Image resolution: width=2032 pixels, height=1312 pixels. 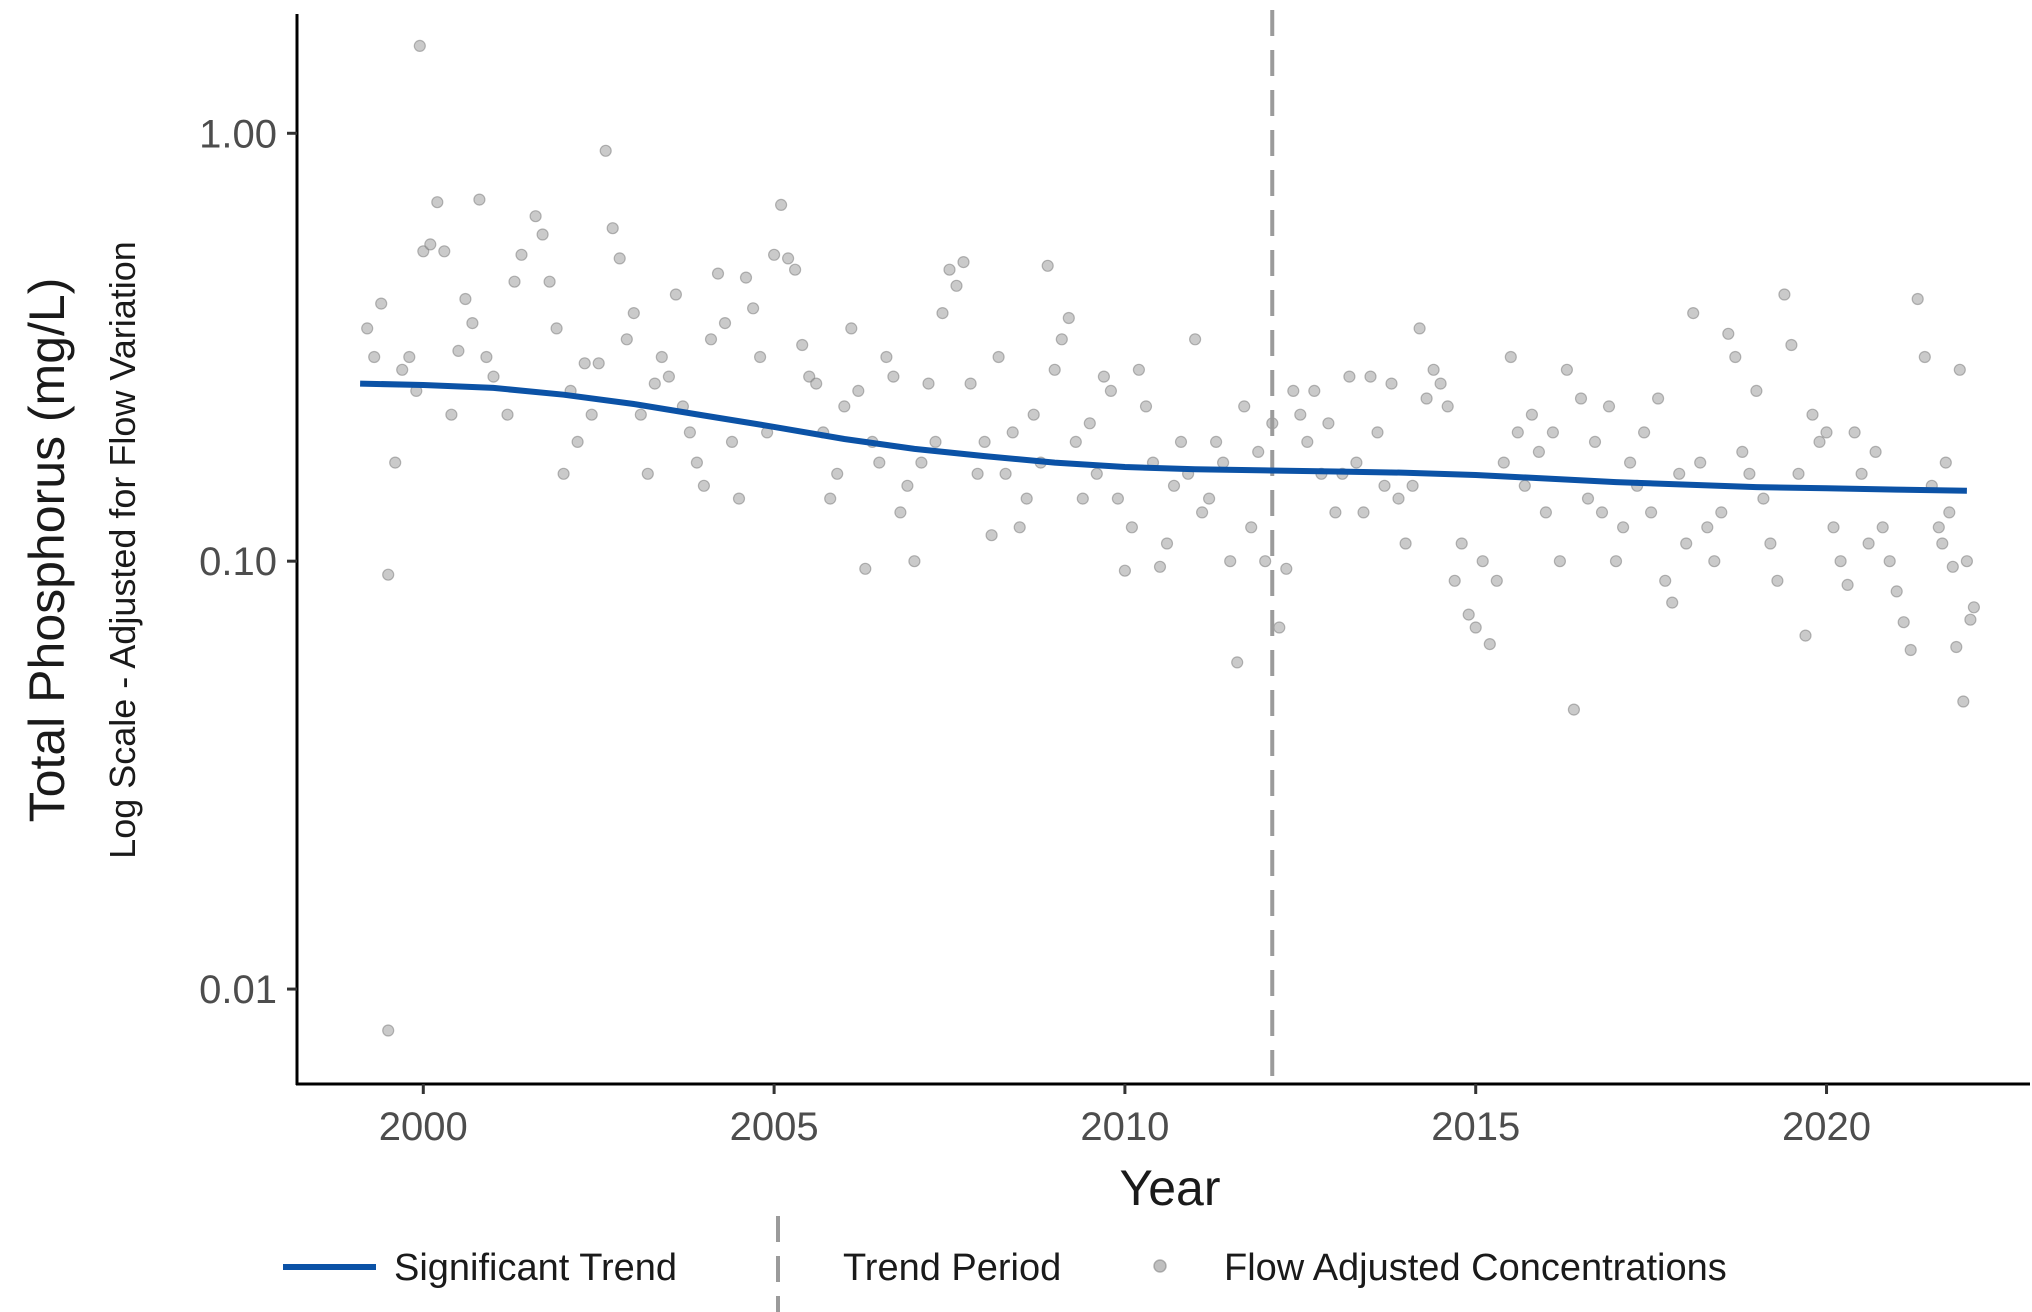 I want to click on x-tick-label: 2015, so click(x=1475, y=1127).